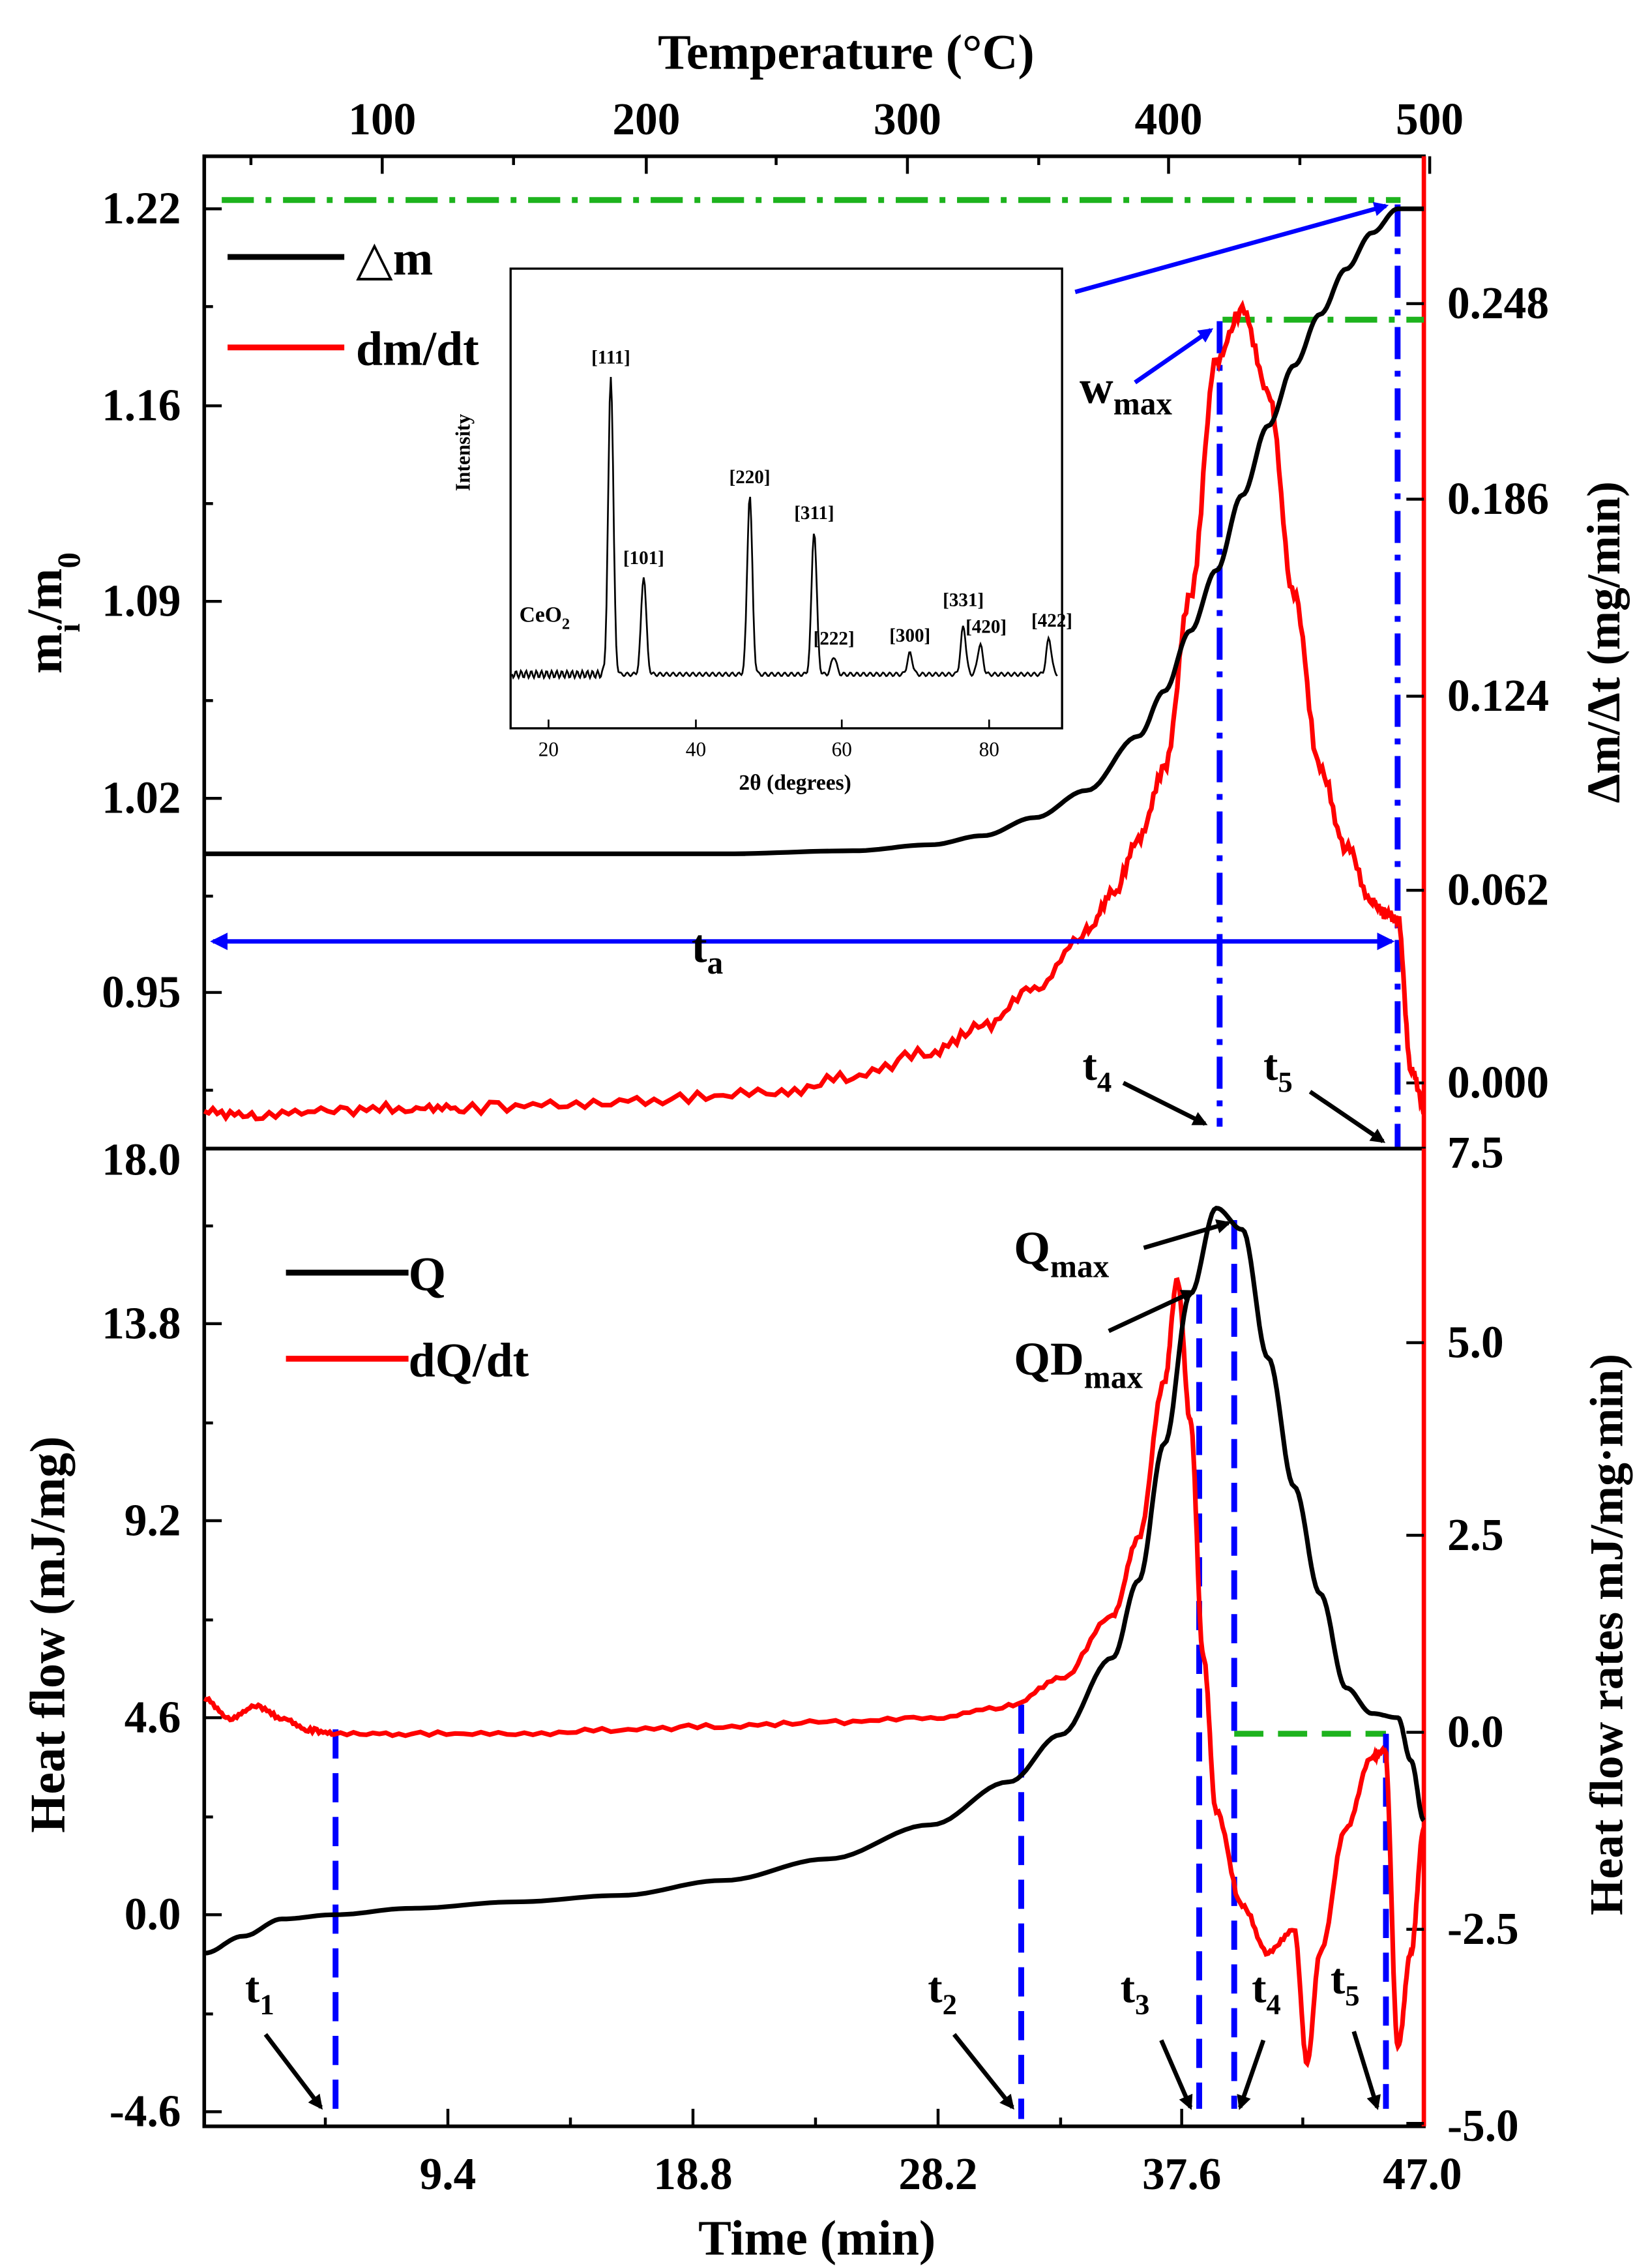  What do you see at coordinates (750, 477) in the screenshot?
I see `inset-peak-label: [220]` at bounding box center [750, 477].